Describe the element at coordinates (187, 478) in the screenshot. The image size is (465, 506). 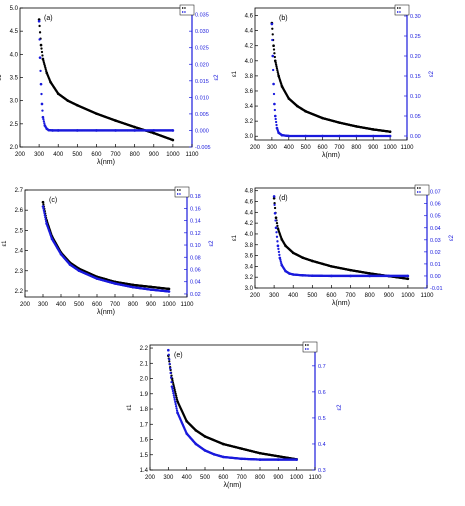
I see `x-tick-label: 400` at that location.